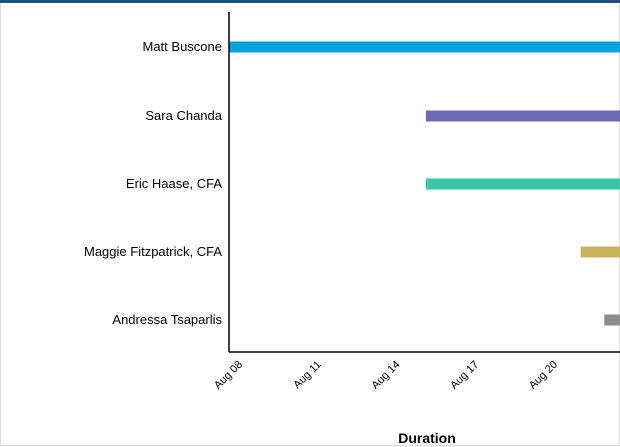 The image size is (620, 447). I want to click on category-label: Sara Chanda, so click(183, 115).